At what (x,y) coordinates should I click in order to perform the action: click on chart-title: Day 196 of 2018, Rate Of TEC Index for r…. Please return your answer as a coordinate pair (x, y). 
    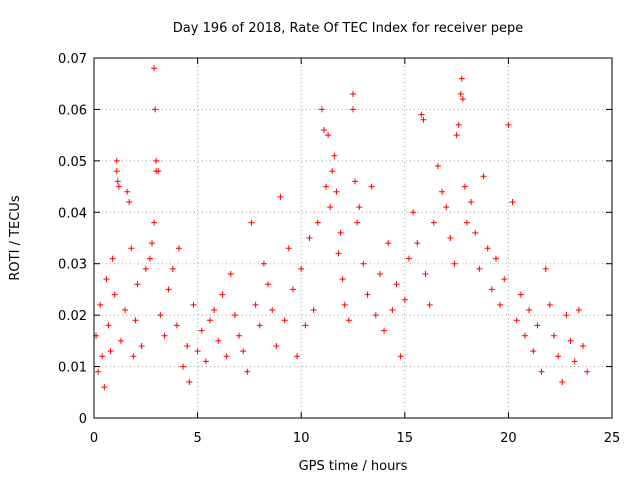
    Looking at the image, I should click on (348, 28).